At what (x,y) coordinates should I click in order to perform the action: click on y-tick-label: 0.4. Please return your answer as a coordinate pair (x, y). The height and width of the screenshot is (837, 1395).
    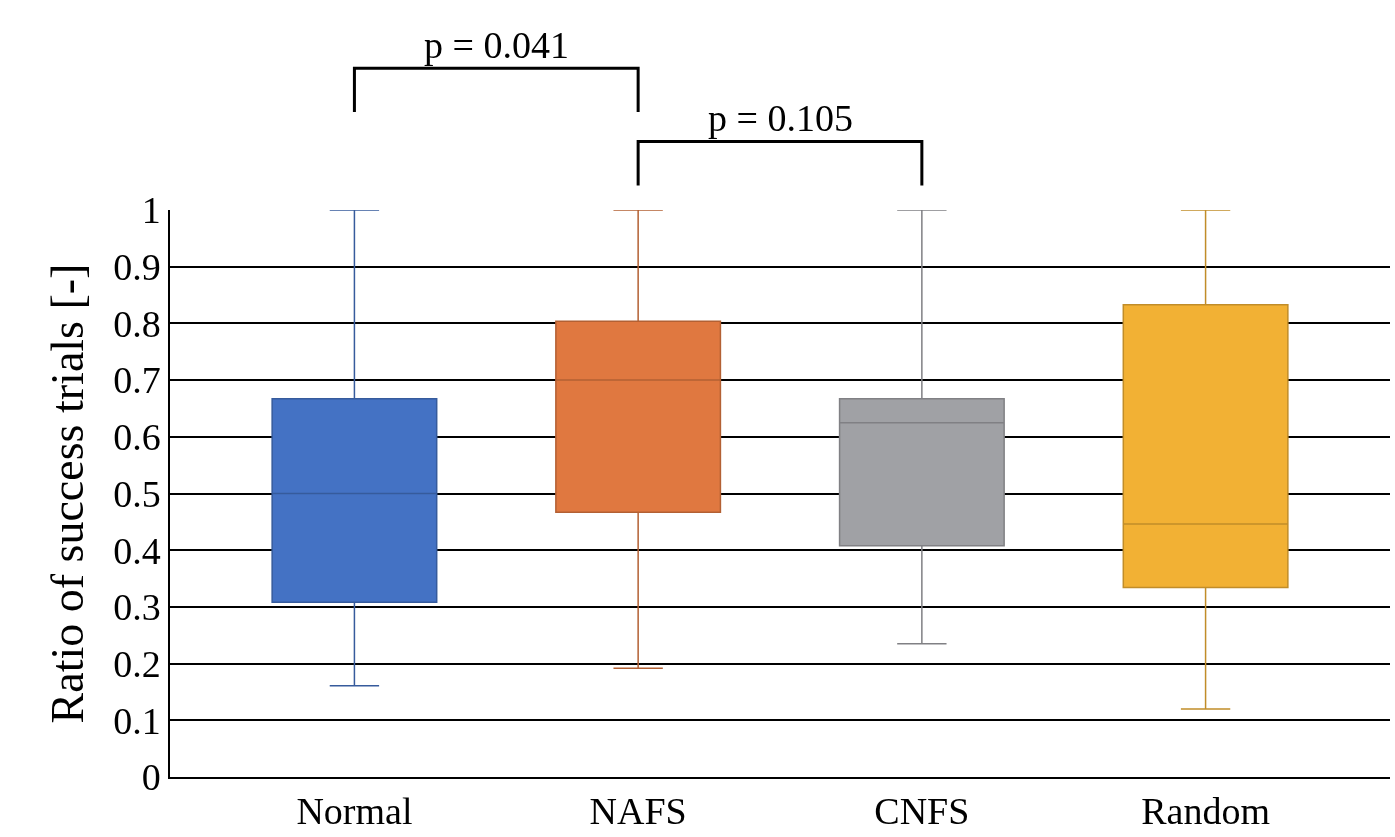
    Looking at the image, I should click on (137, 550).